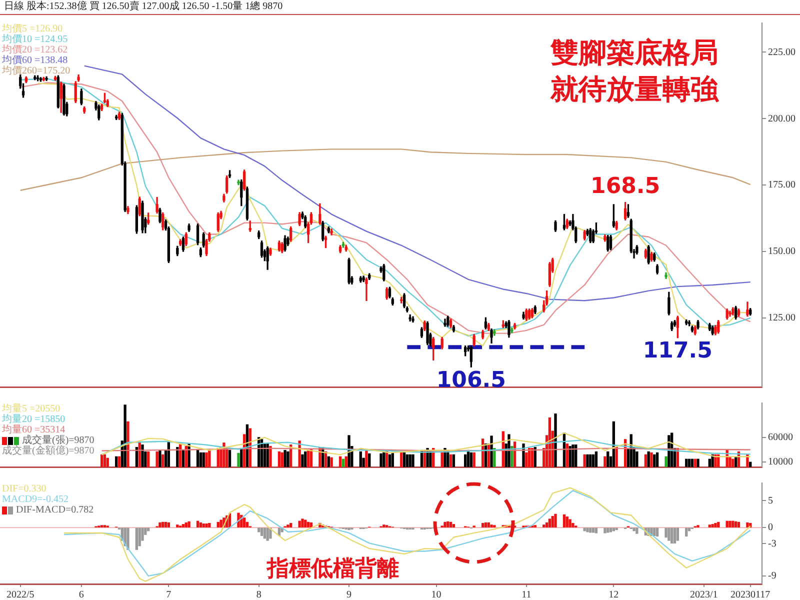  What do you see at coordinates (169, 595) in the screenshot?
I see `x-tick-label: 7` at bounding box center [169, 595].